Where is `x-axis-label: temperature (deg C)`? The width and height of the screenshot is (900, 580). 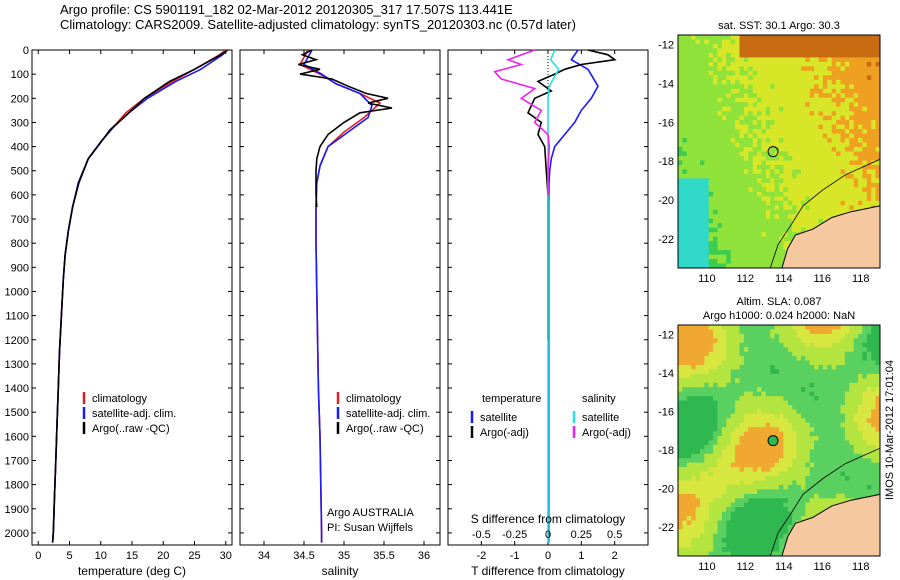
x-axis-label: temperature (deg C) is located at coordinates (132, 571).